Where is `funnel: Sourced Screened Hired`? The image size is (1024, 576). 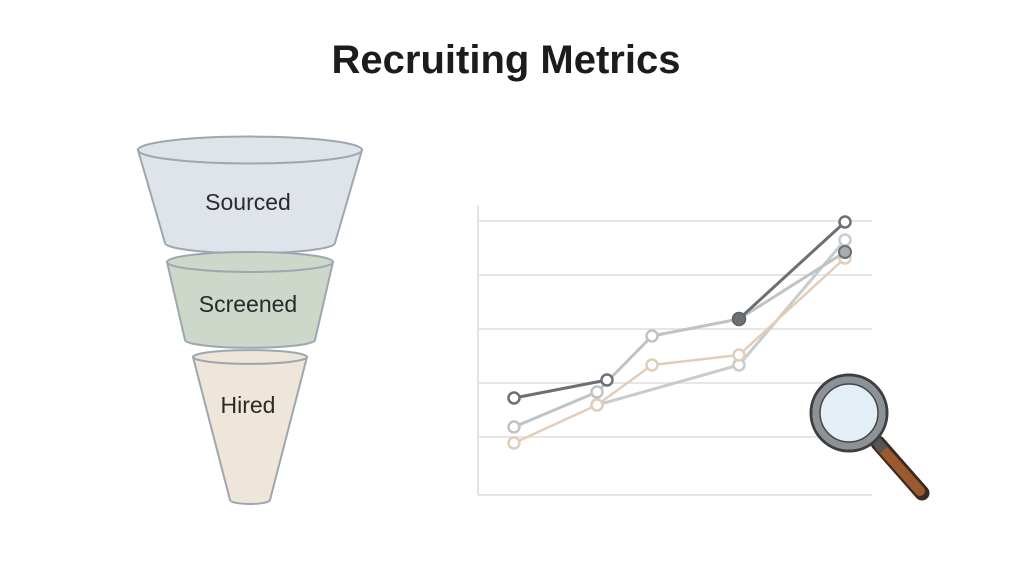 funnel: Sourced Screened Hired is located at coordinates (250, 320).